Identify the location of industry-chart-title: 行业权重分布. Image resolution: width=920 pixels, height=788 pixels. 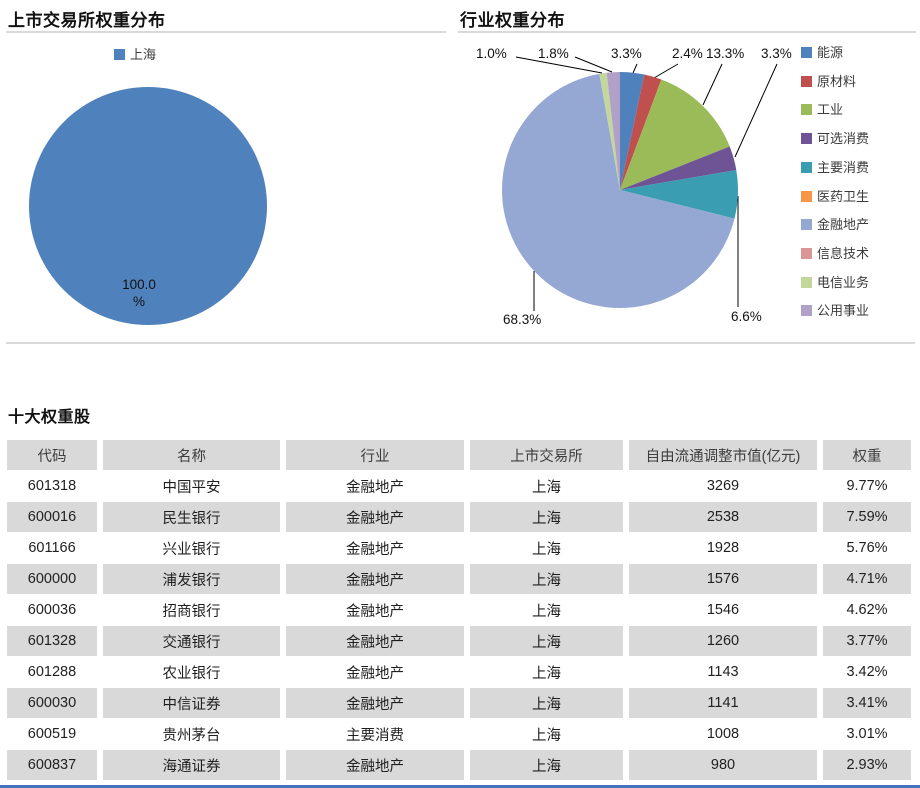
(512, 20).